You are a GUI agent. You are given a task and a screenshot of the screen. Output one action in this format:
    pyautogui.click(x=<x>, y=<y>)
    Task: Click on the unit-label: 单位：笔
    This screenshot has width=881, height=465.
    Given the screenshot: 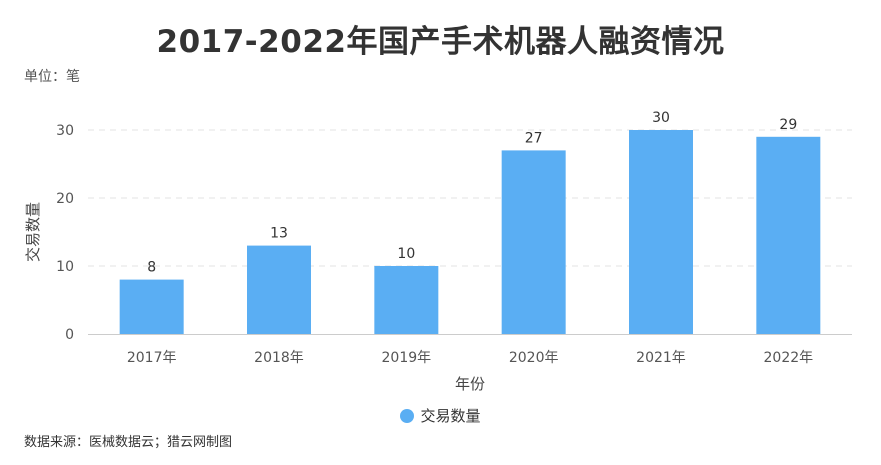 What is the action you would take?
    pyautogui.click(x=52, y=77)
    